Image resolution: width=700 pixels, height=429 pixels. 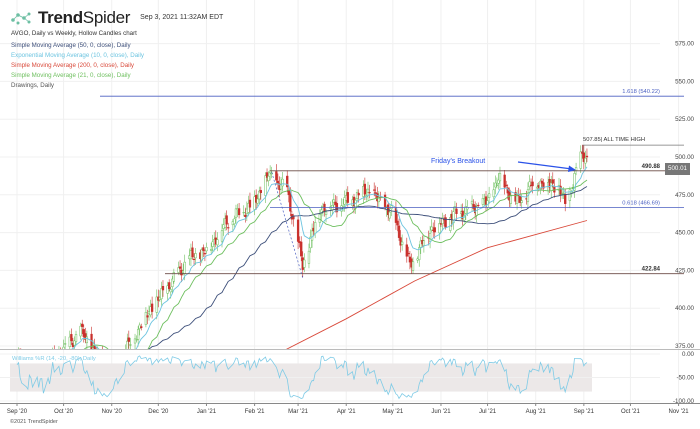 What do you see at coordinates (678, 412) in the screenshot?
I see `date-tick-label: Nov '21` at bounding box center [678, 412].